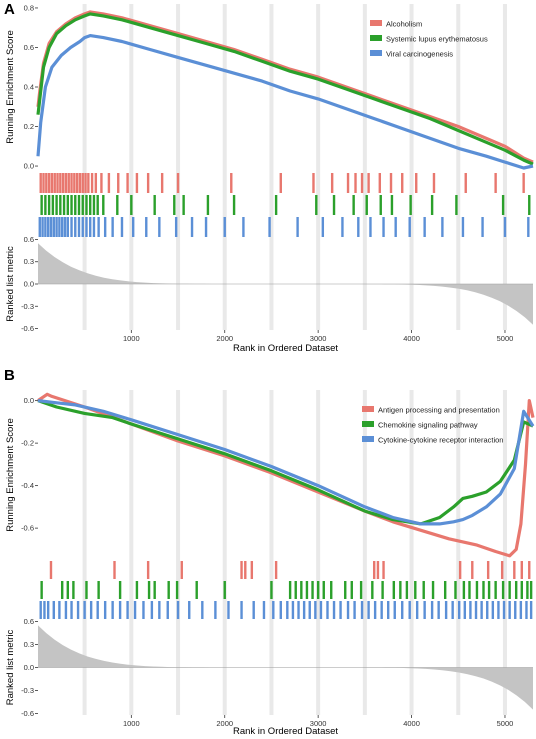 Image resolution: width=536 pixels, height=739 pixels. I want to click on metric-tick-label: 0.3, so click(29, 261).